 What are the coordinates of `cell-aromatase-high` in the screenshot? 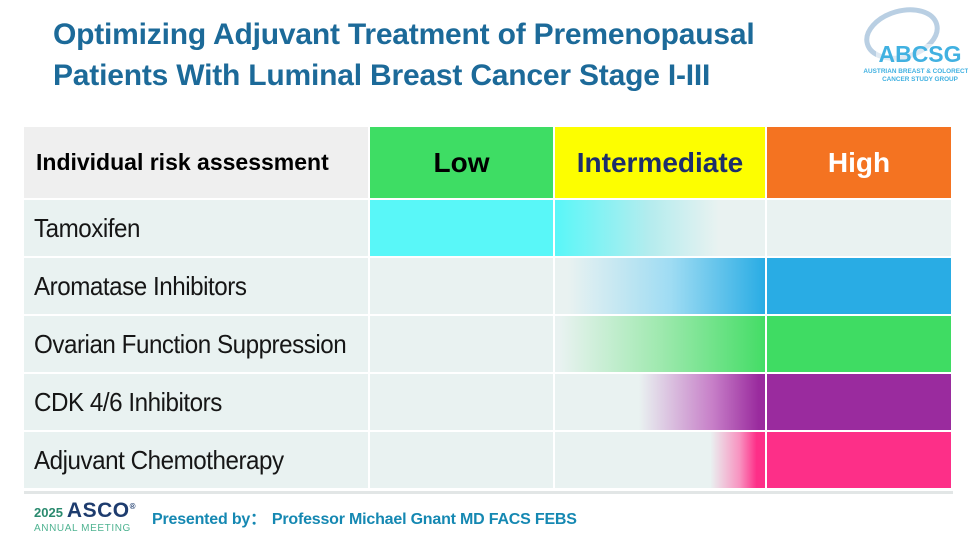 It's located at (859, 286).